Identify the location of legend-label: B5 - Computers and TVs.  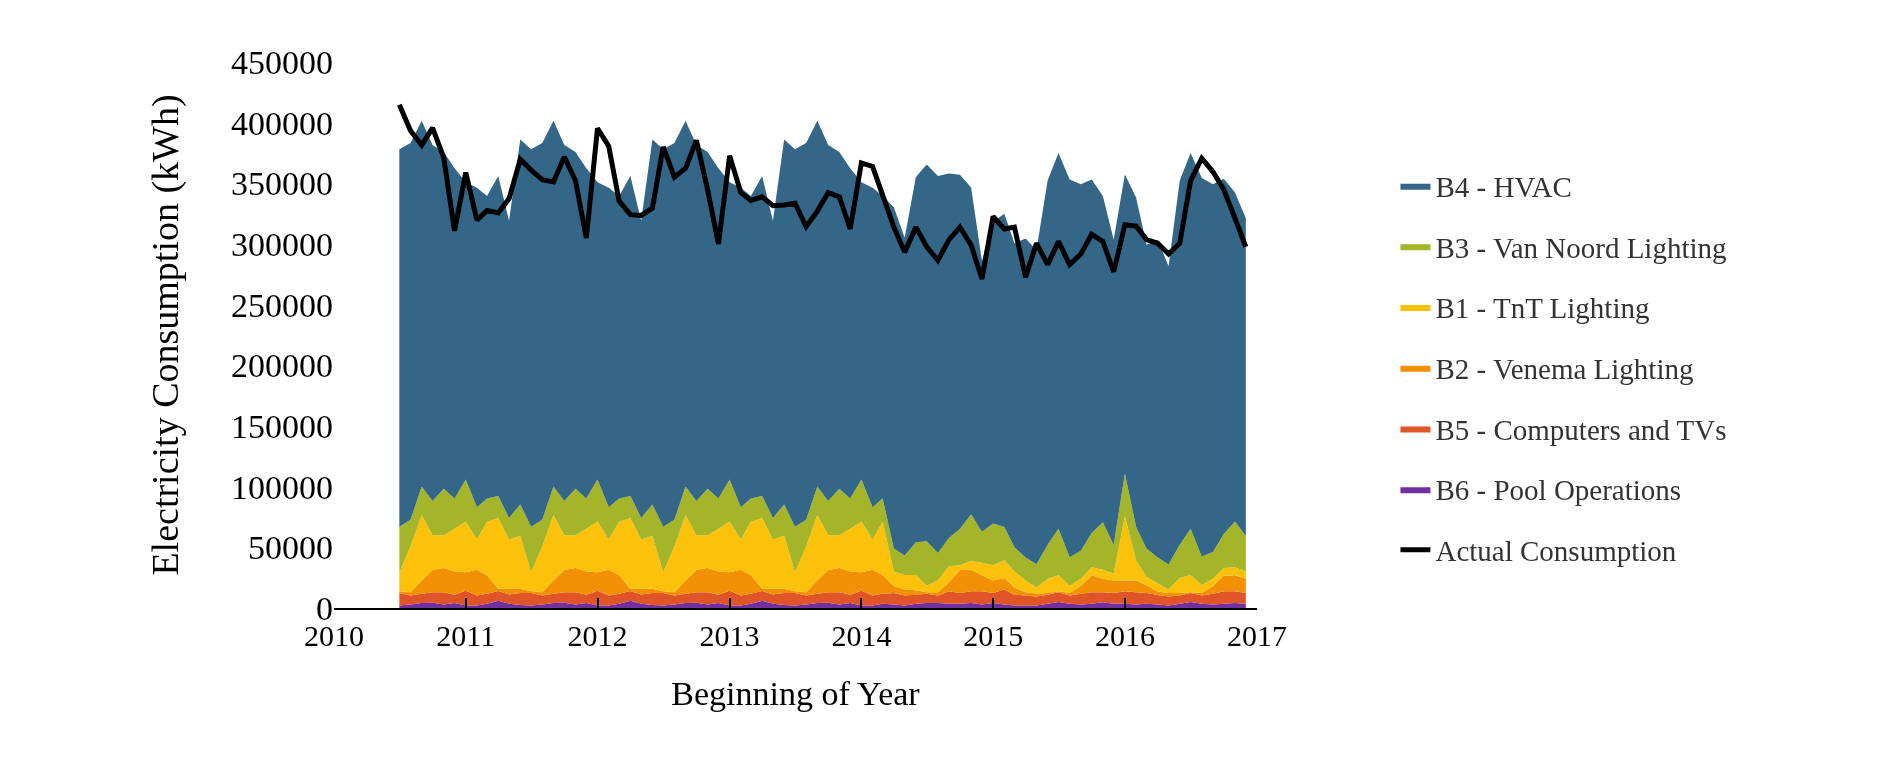
(1581, 429).